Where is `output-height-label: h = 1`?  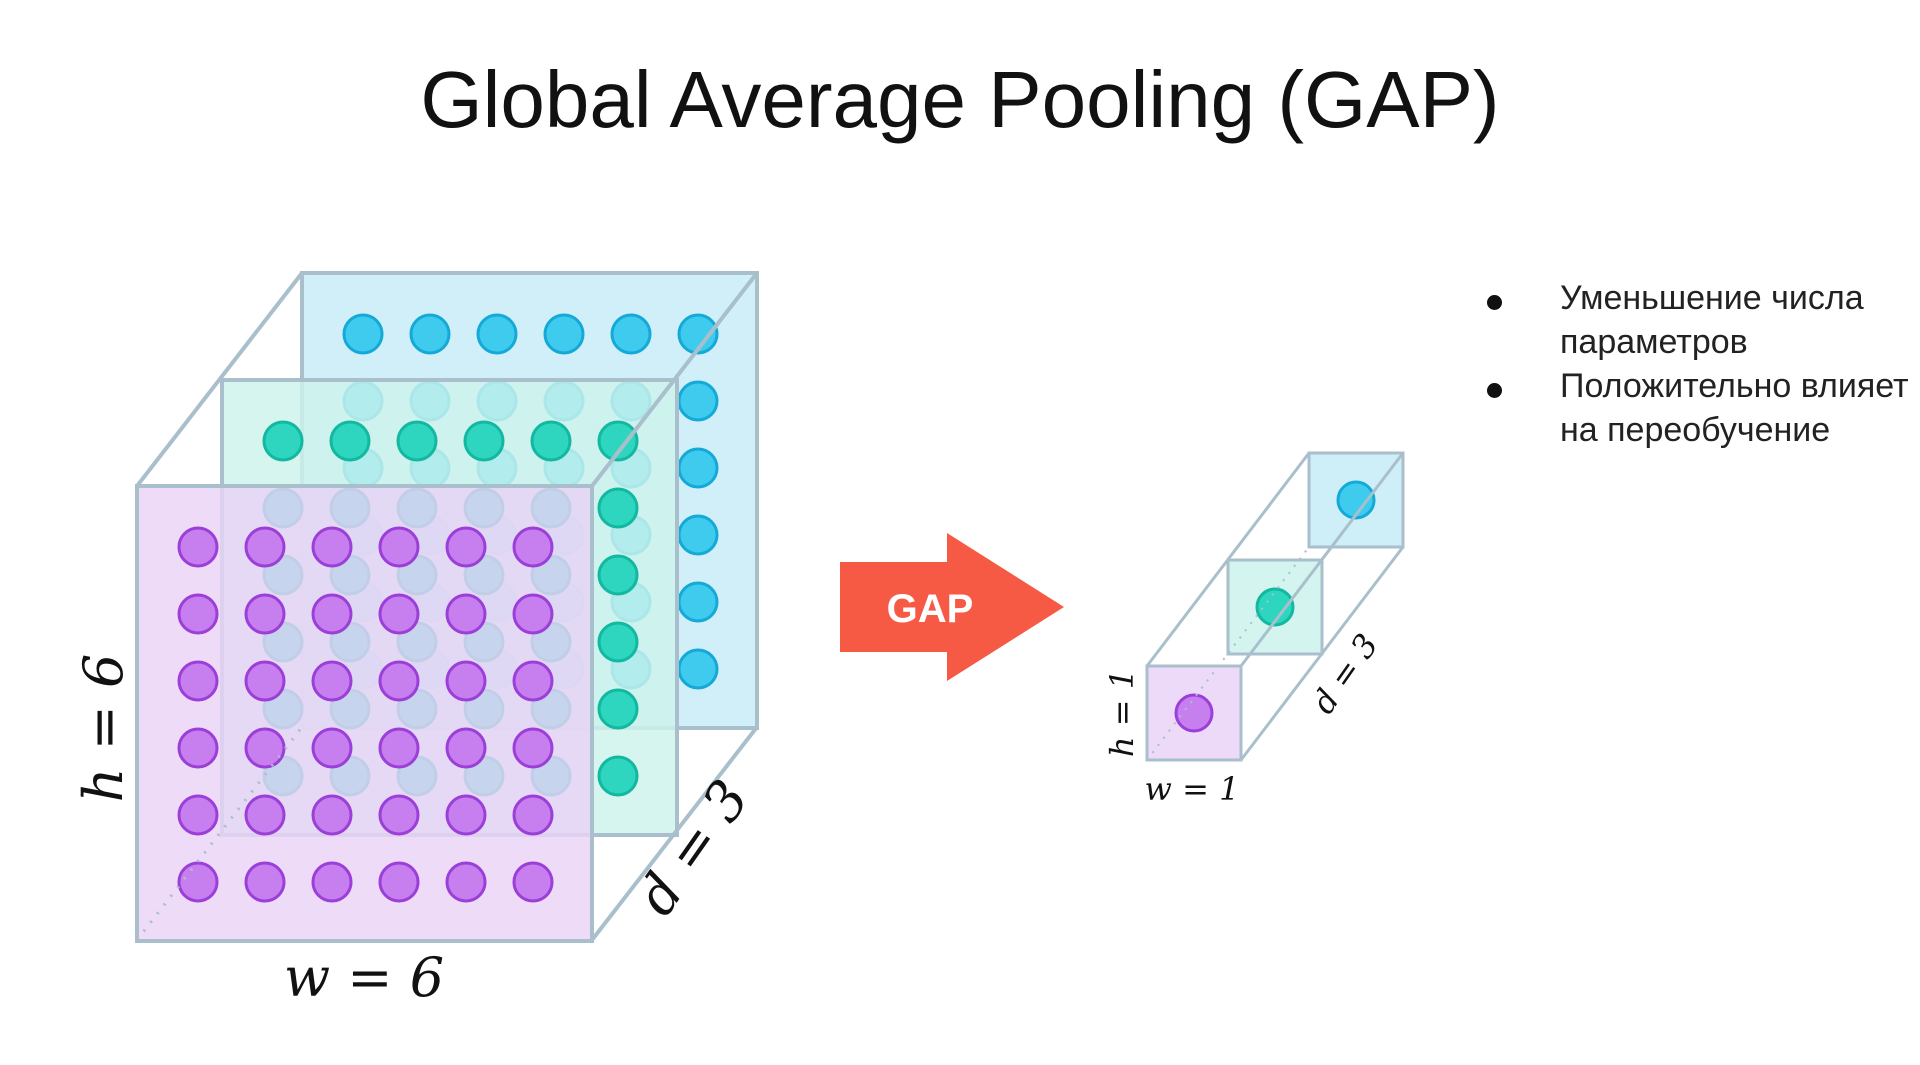
output-height-label: h = 1 is located at coordinates (1122, 713).